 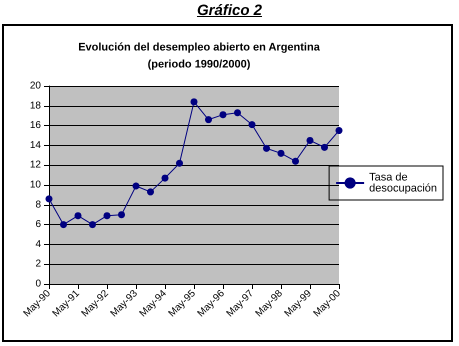 I want to click on y-tick-label: 12, so click(x=36, y=165).